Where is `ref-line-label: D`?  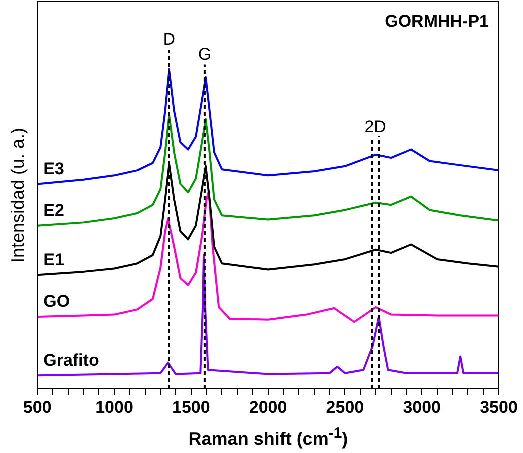 ref-line-label: D is located at coordinates (169, 40).